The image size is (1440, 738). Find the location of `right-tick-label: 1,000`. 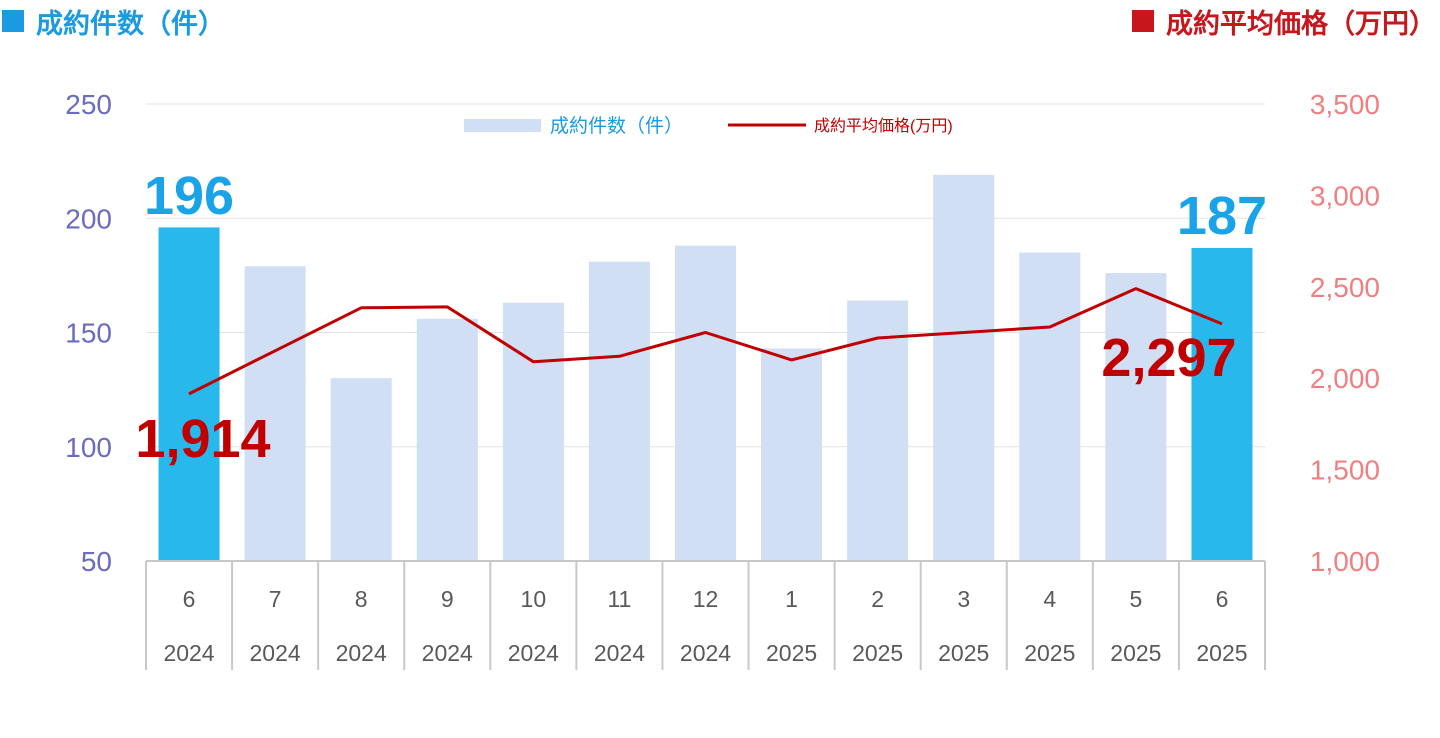

right-tick-label: 1,000 is located at coordinates (1345, 561).